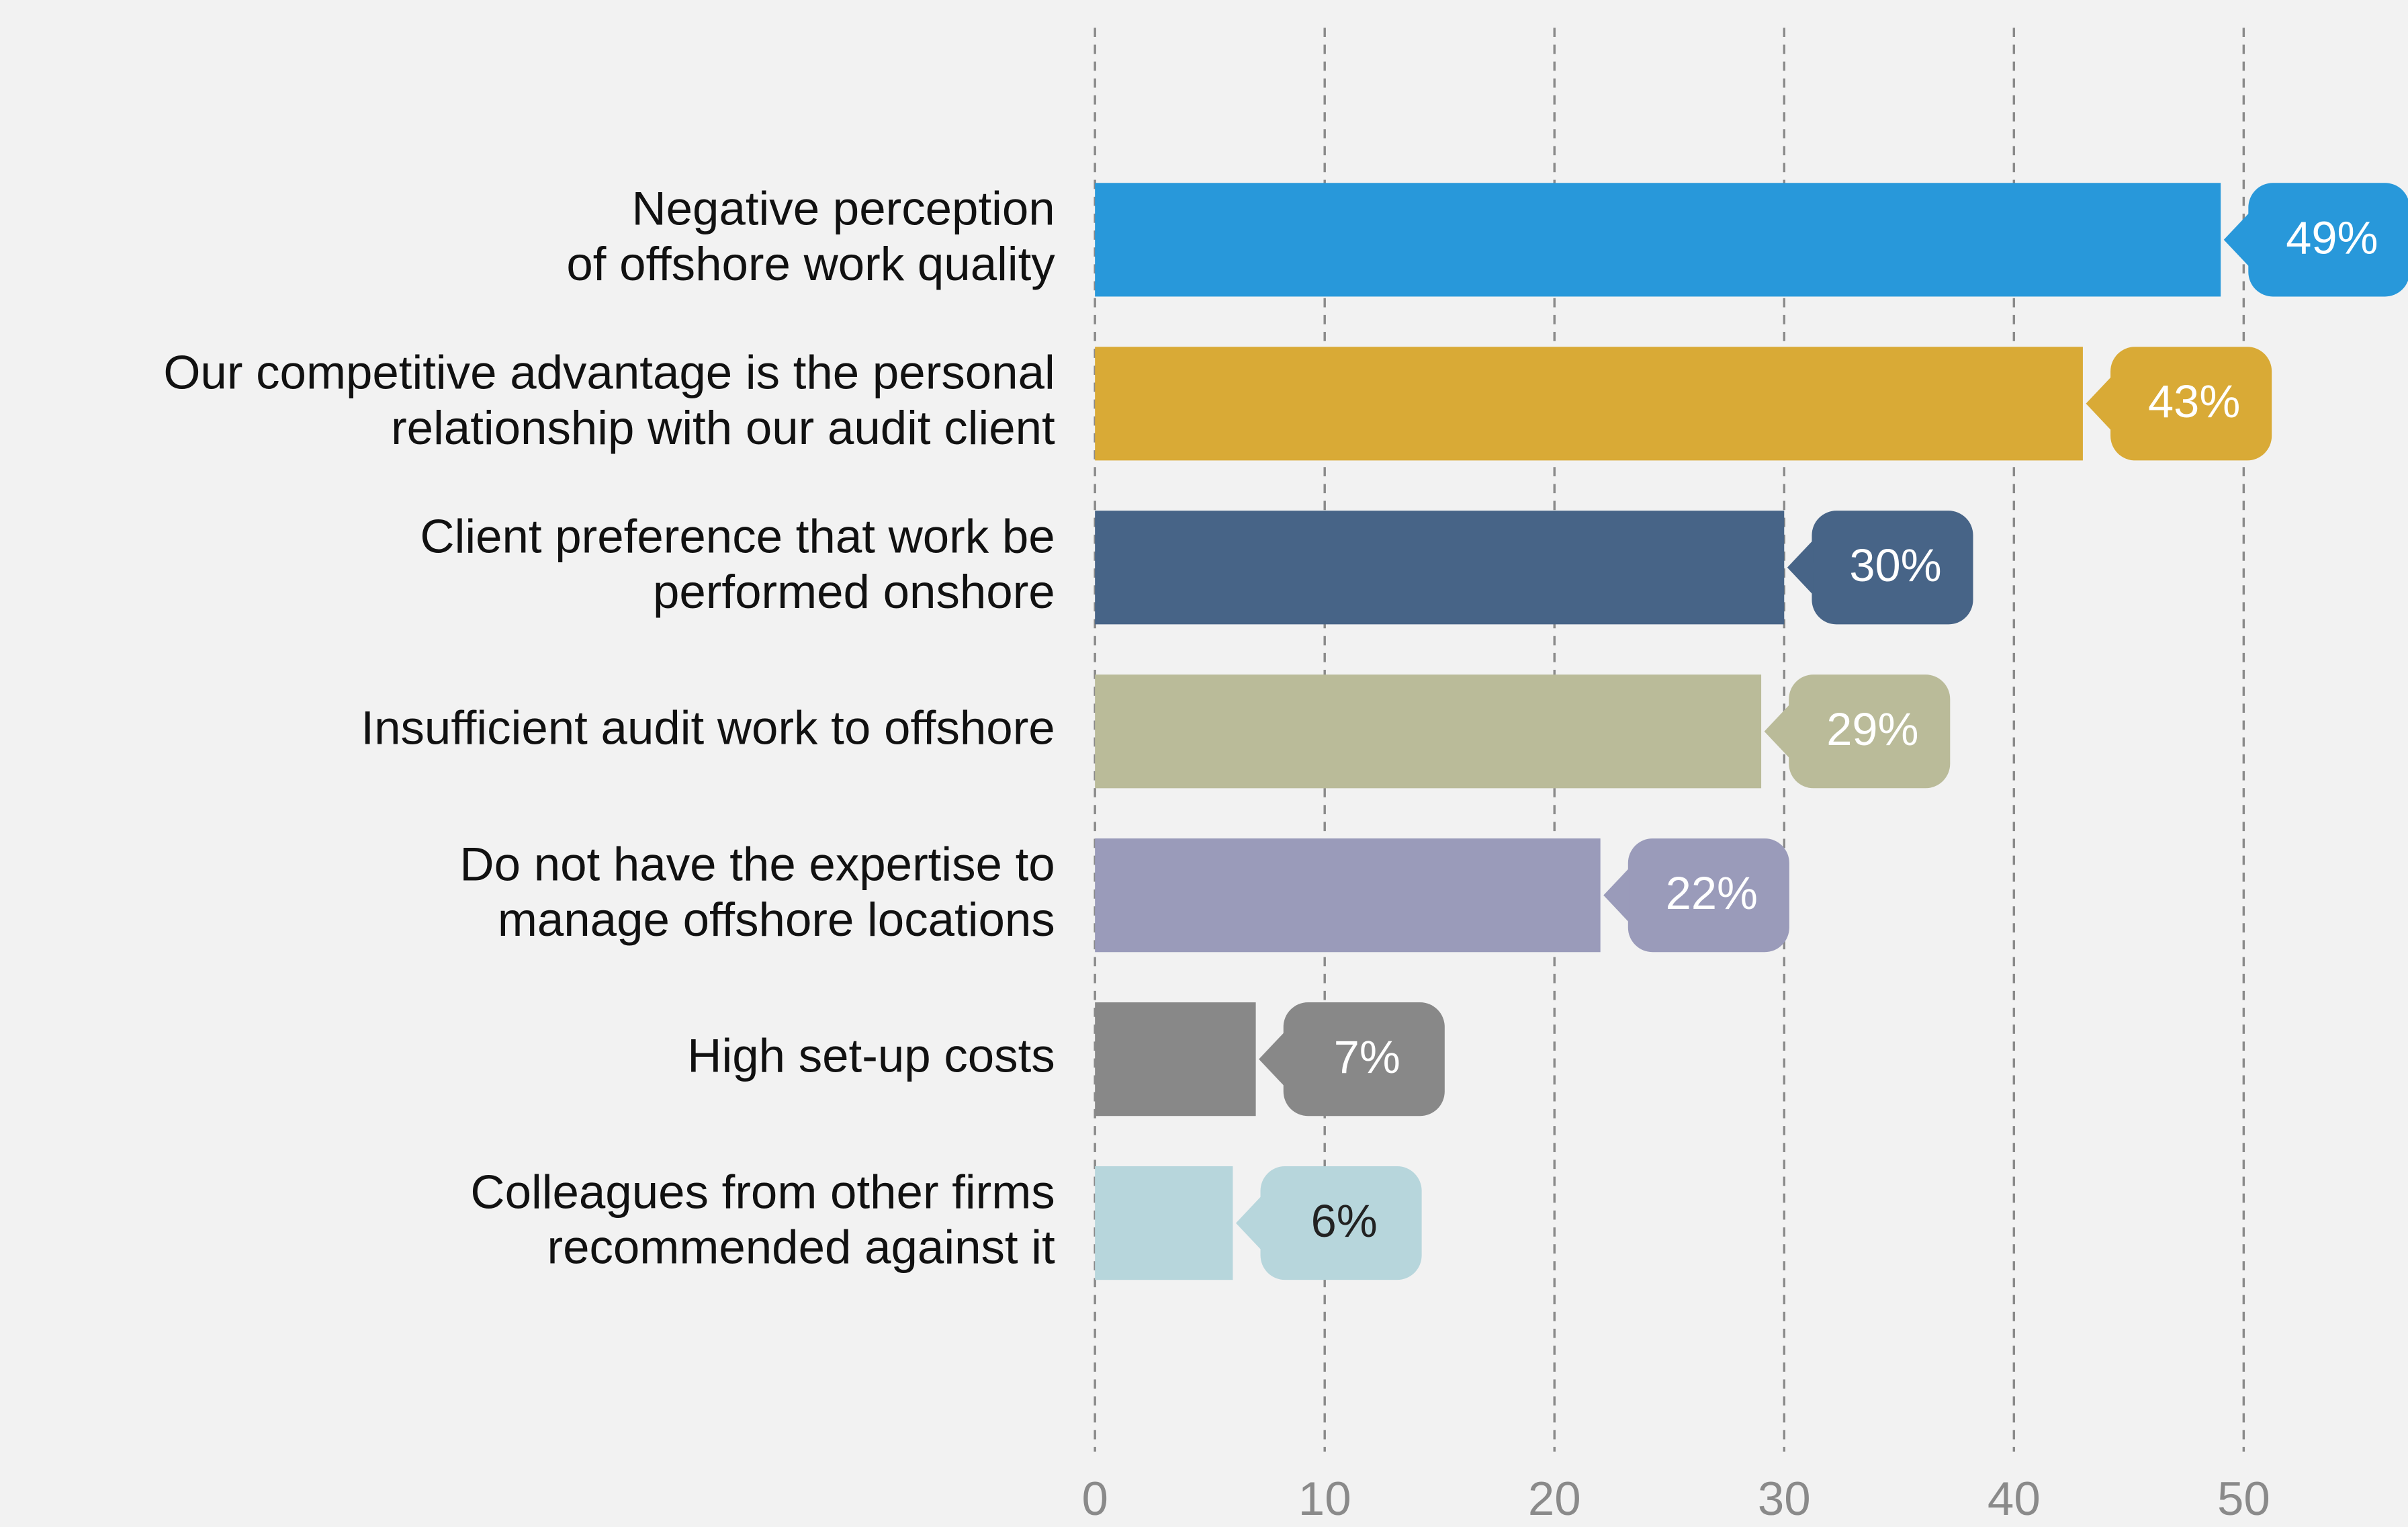 Image resolution: width=2408 pixels, height=1527 pixels. Describe the element at coordinates (871, 1056) in the screenshot. I see `category-label: High set-up costs` at that location.